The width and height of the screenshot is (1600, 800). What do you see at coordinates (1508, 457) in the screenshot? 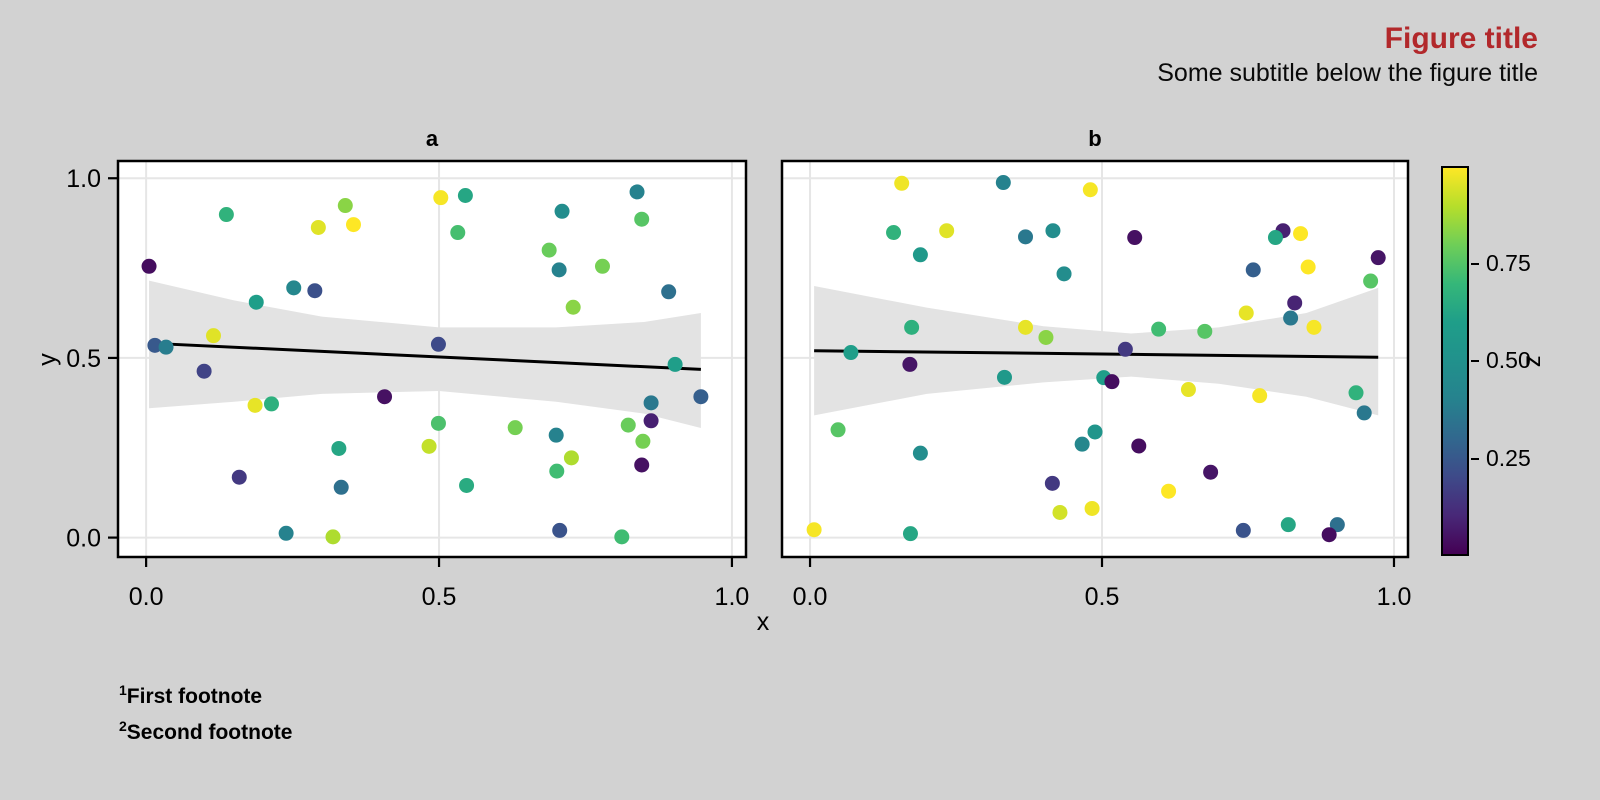
I see `colorbar-tick-label: 0.25` at bounding box center [1508, 457].